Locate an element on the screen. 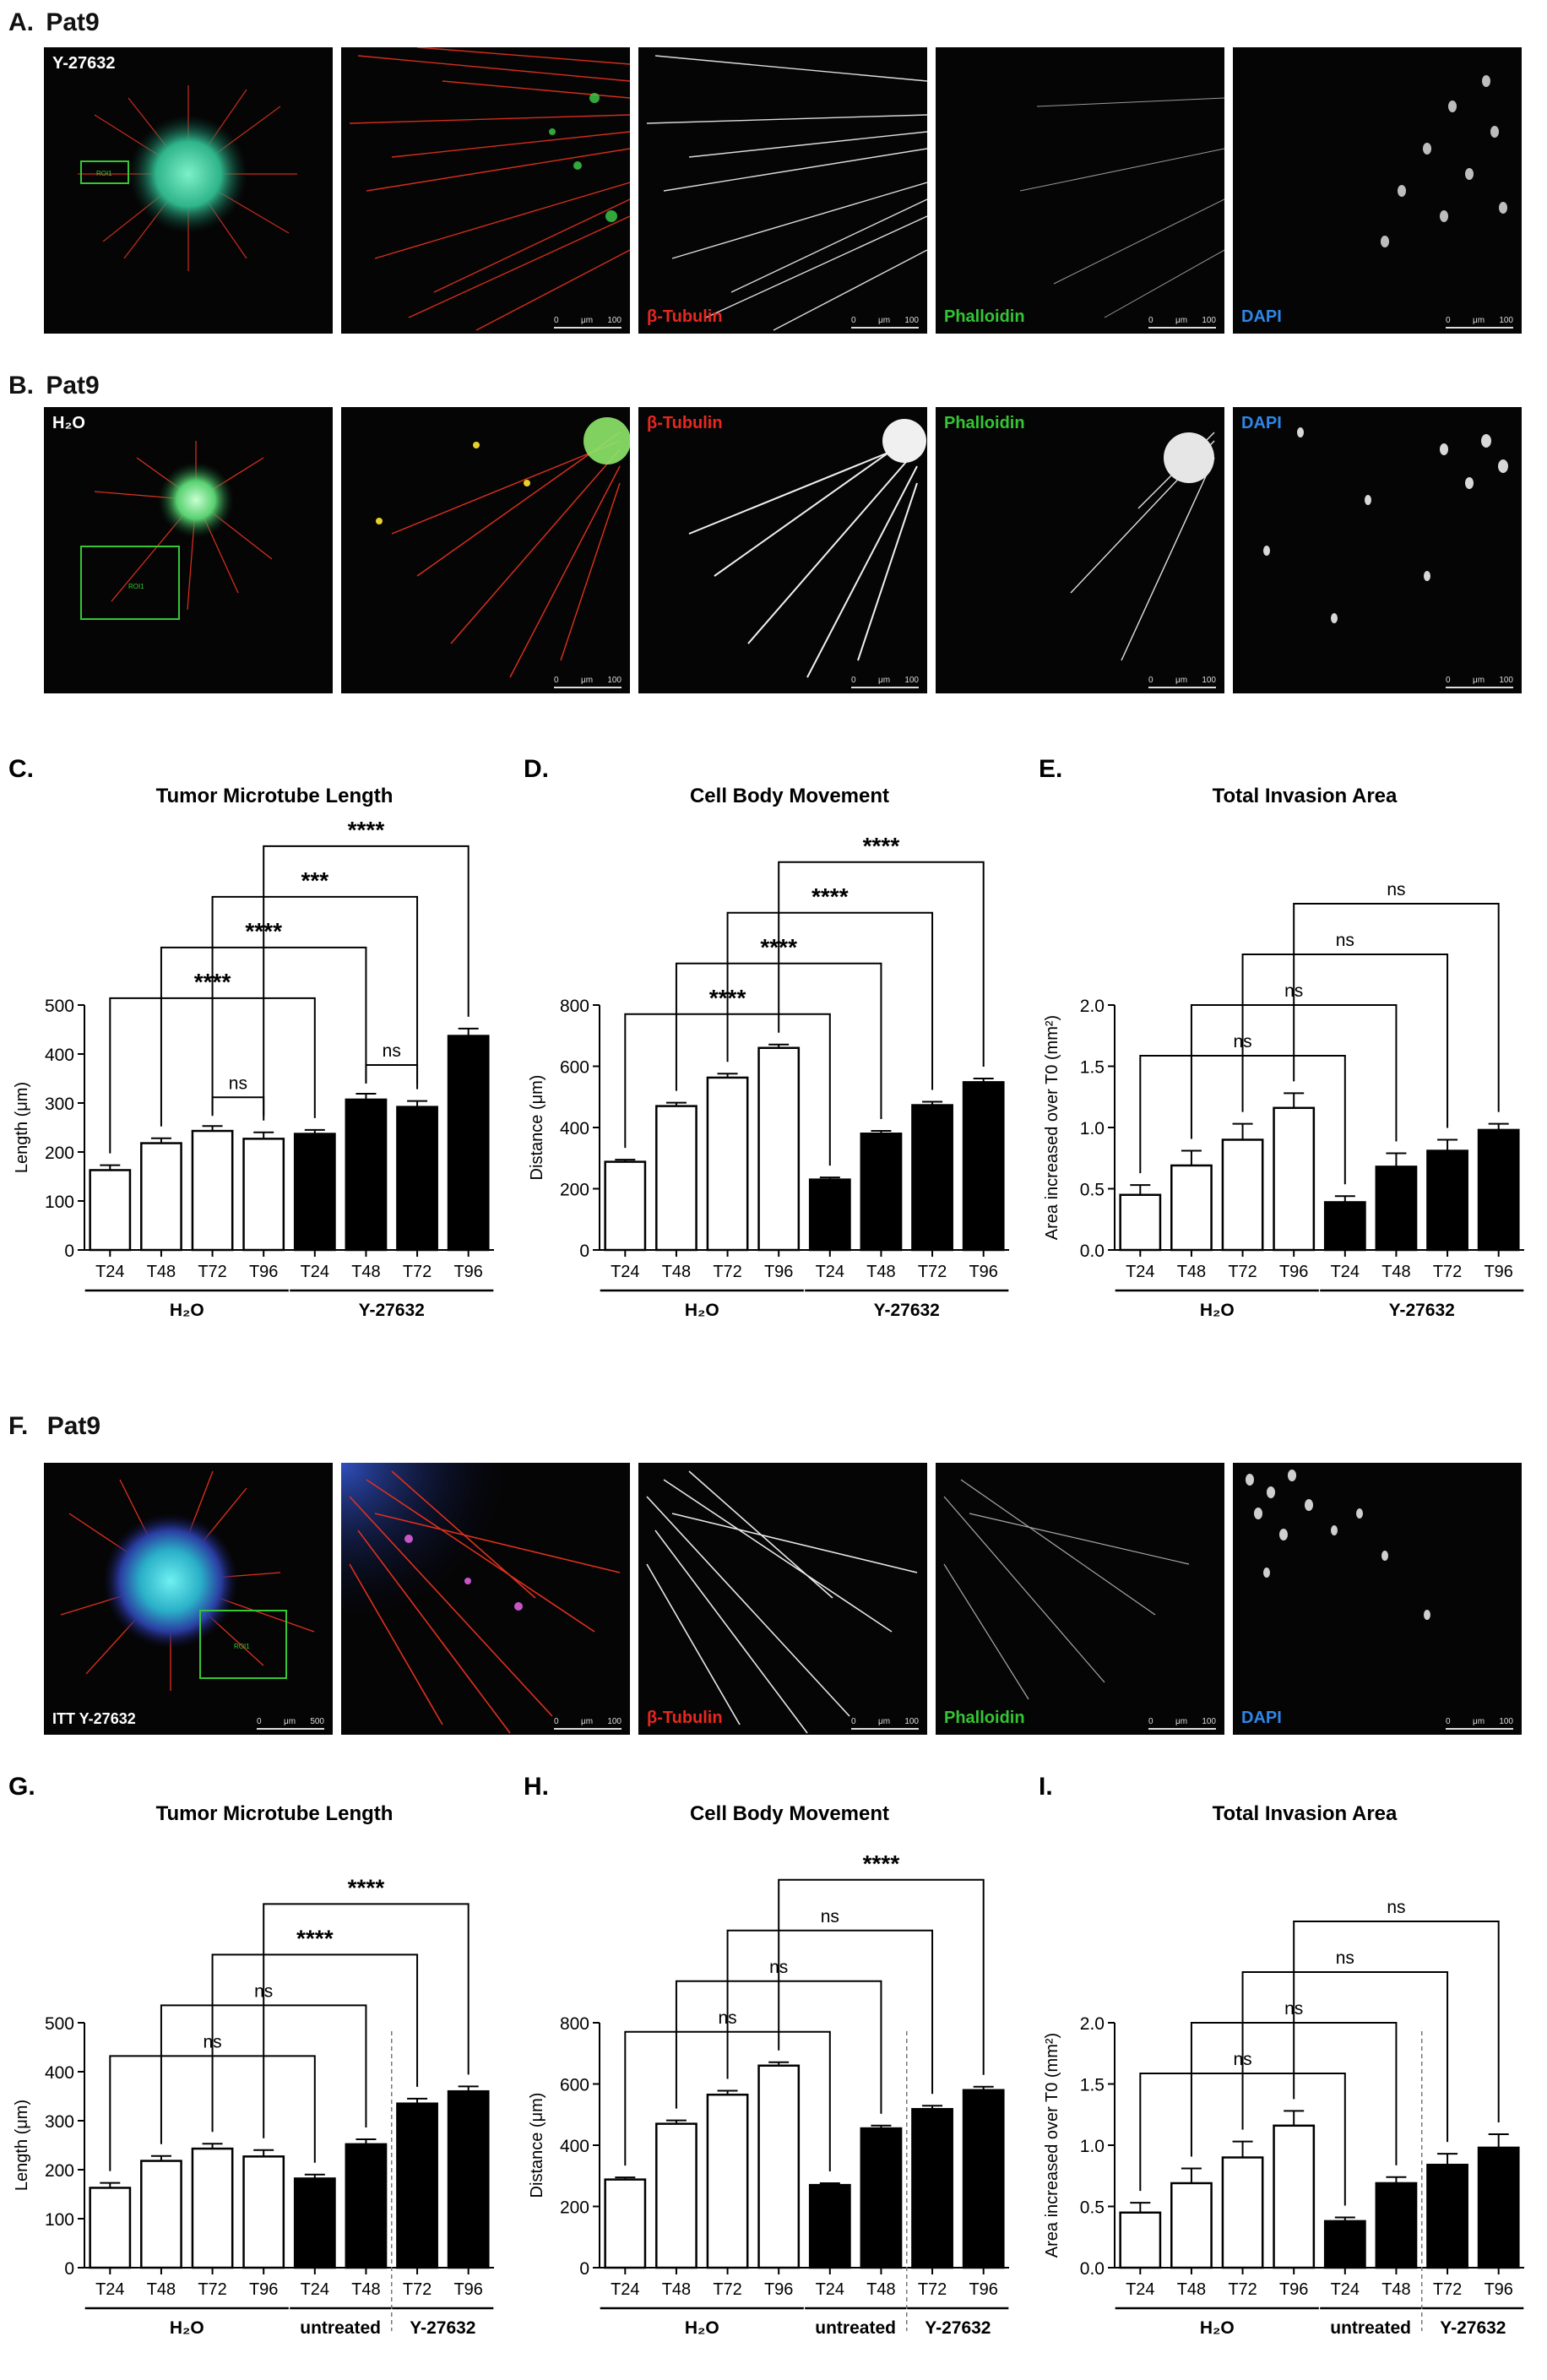 The image size is (1547, 2380). channel-label: Phalloidin is located at coordinates (984, 1718).